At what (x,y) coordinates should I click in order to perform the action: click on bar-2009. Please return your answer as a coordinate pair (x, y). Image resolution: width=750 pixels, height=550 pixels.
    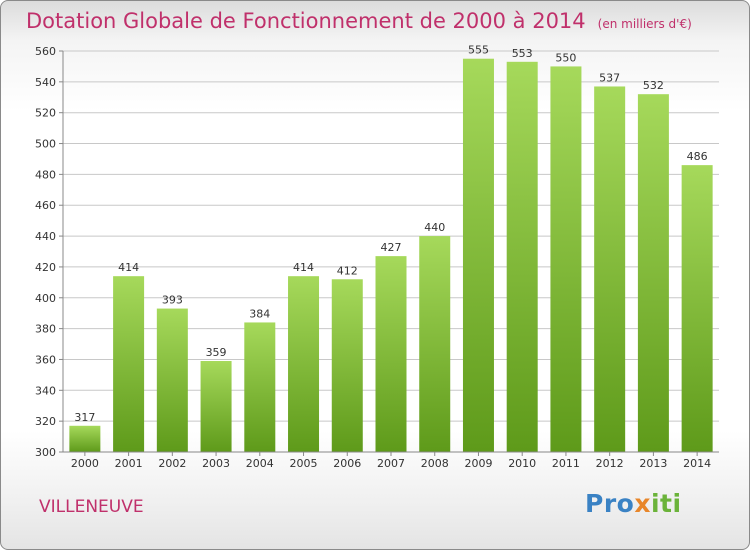
    Looking at the image, I should click on (478, 255).